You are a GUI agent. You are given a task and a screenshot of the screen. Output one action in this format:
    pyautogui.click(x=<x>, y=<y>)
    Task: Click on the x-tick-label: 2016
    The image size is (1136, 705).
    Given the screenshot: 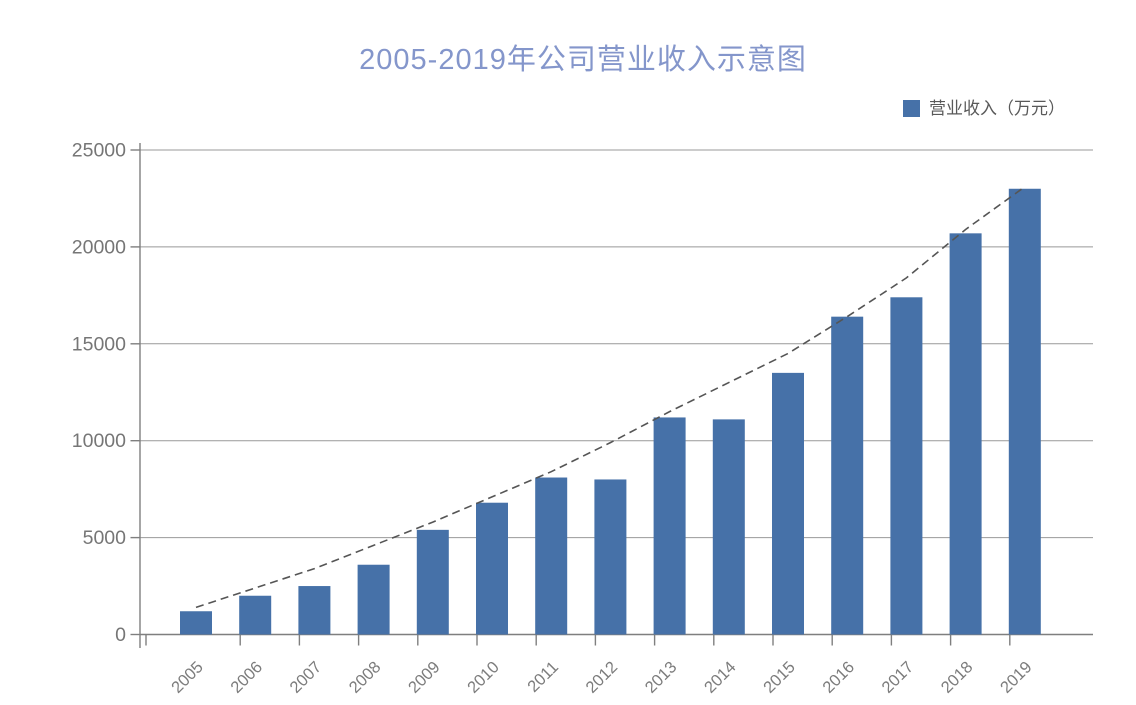 What is the action you would take?
    pyautogui.click(x=838, y=677)
    